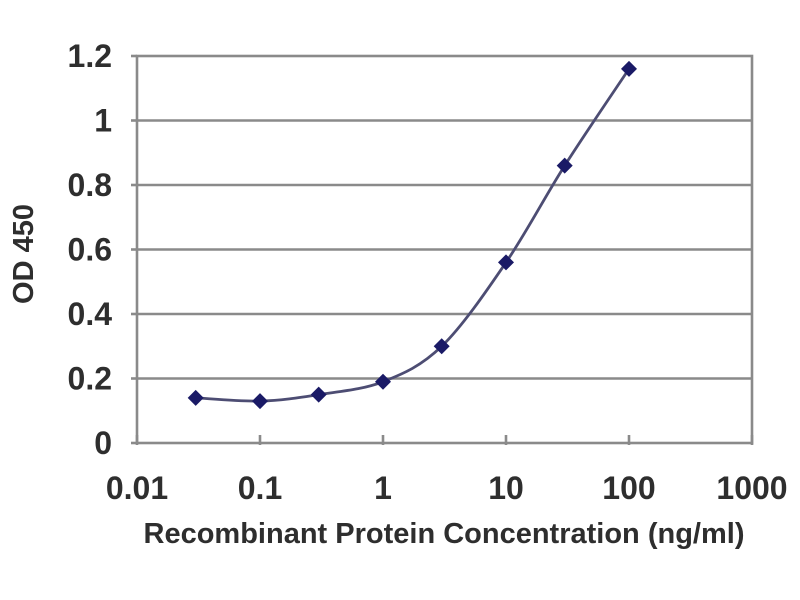 The height and width of the screenshot is (600, 800). Describe the element at coordinates (90, 56) in the screenshot. I see `y-tick-label: 1.2` at that location.